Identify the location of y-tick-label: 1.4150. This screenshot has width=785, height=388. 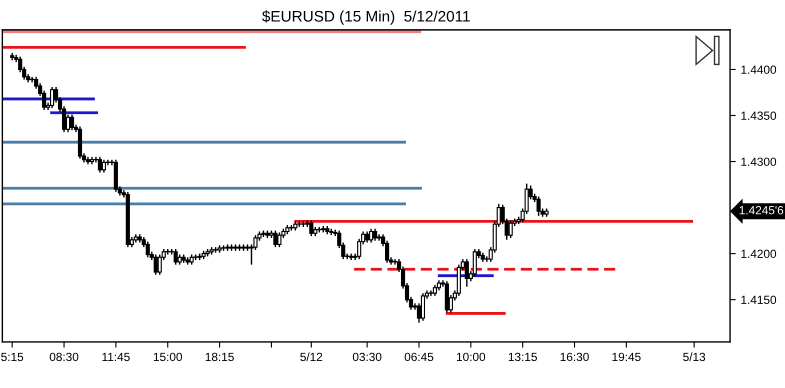
(758, 300).